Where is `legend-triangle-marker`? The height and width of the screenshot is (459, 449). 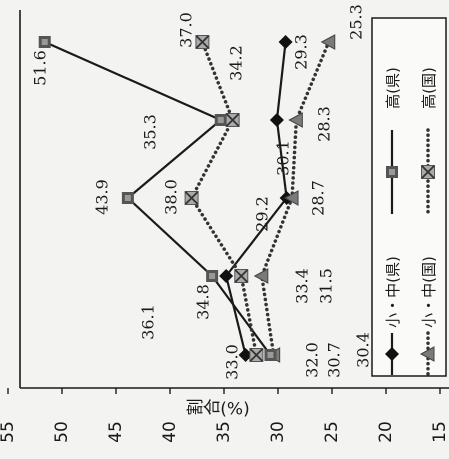 legend-triangle-marker is located at coordinates (427, 354).